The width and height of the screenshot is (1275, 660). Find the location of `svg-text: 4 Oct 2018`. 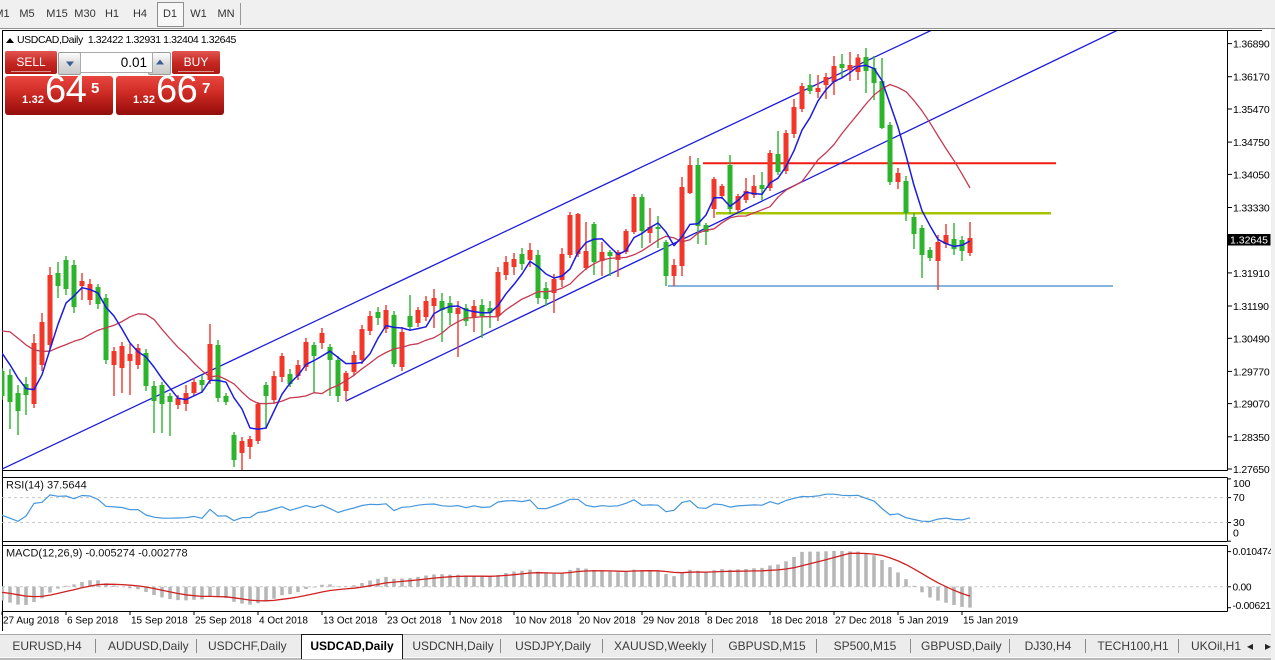

svg-text: 4 Oct 2018 is located at coordinates (283, 621).